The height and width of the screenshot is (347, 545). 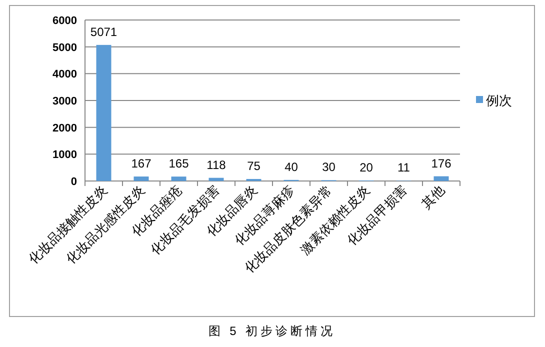 I want to click on y-tick-label: 5000, so click(x=64, y=48).